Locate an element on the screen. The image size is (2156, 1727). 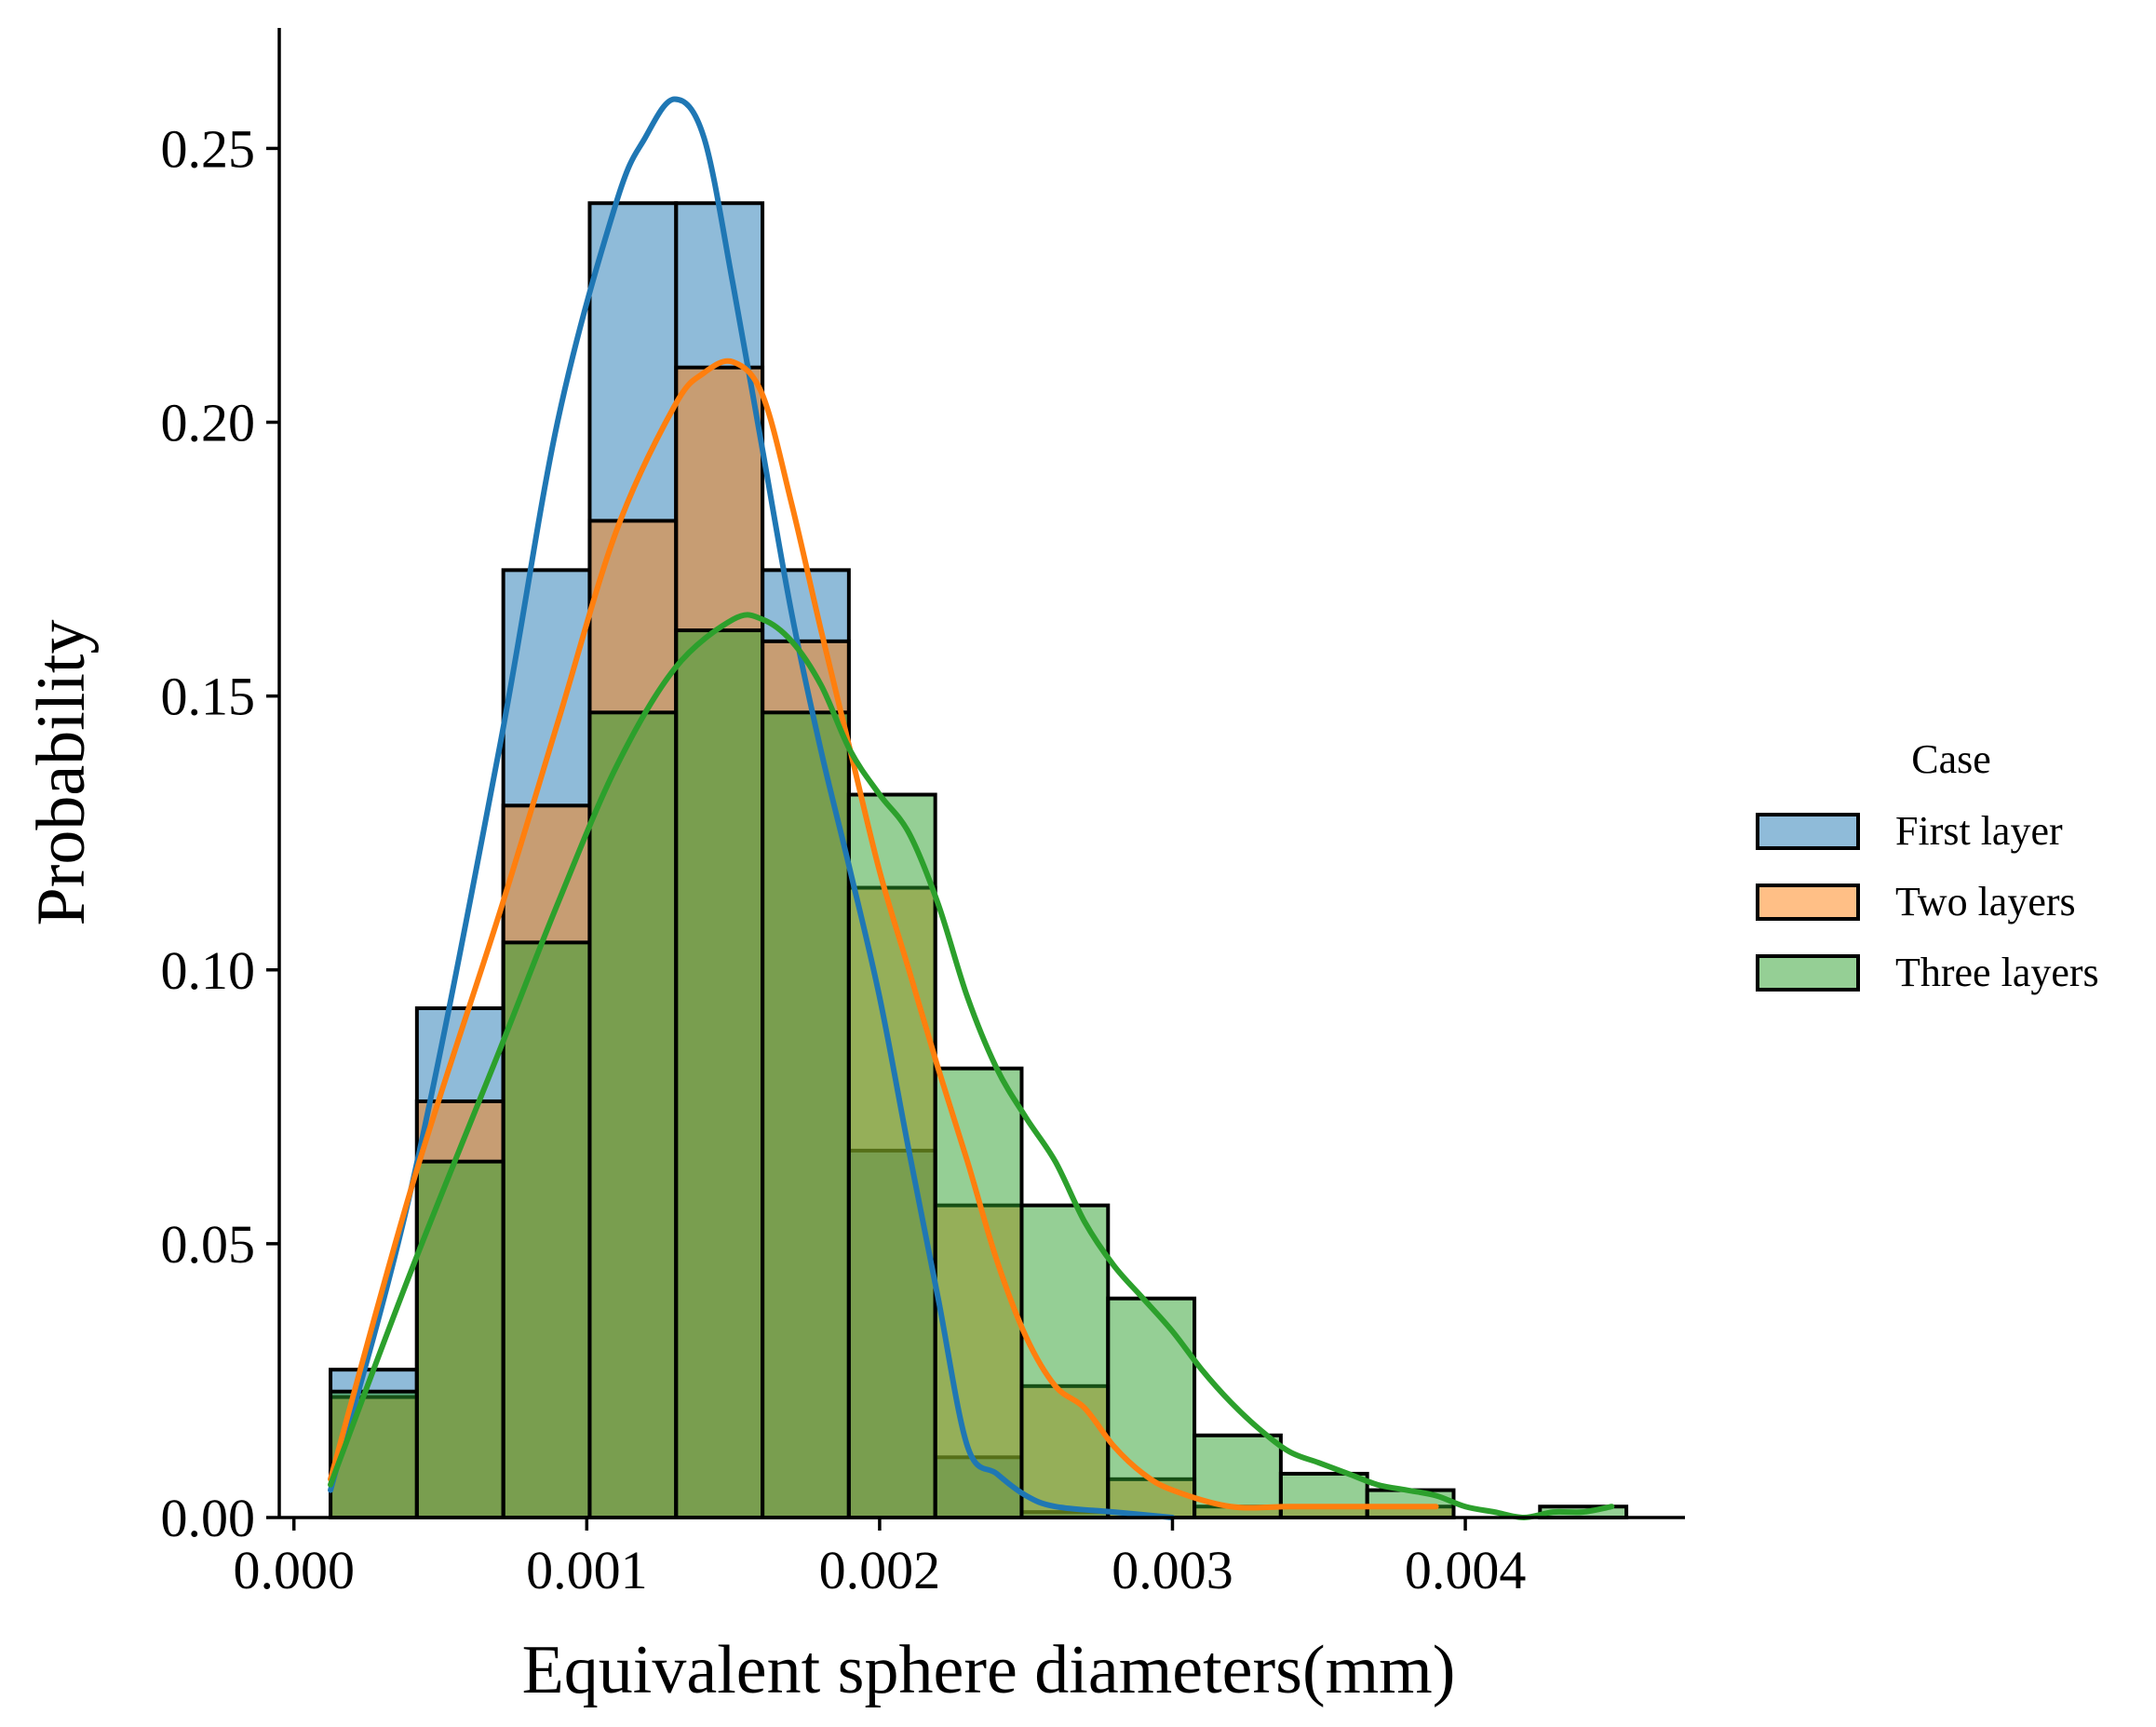
x-tick-label: 0.004 is located at coordinates (1466, 1570).